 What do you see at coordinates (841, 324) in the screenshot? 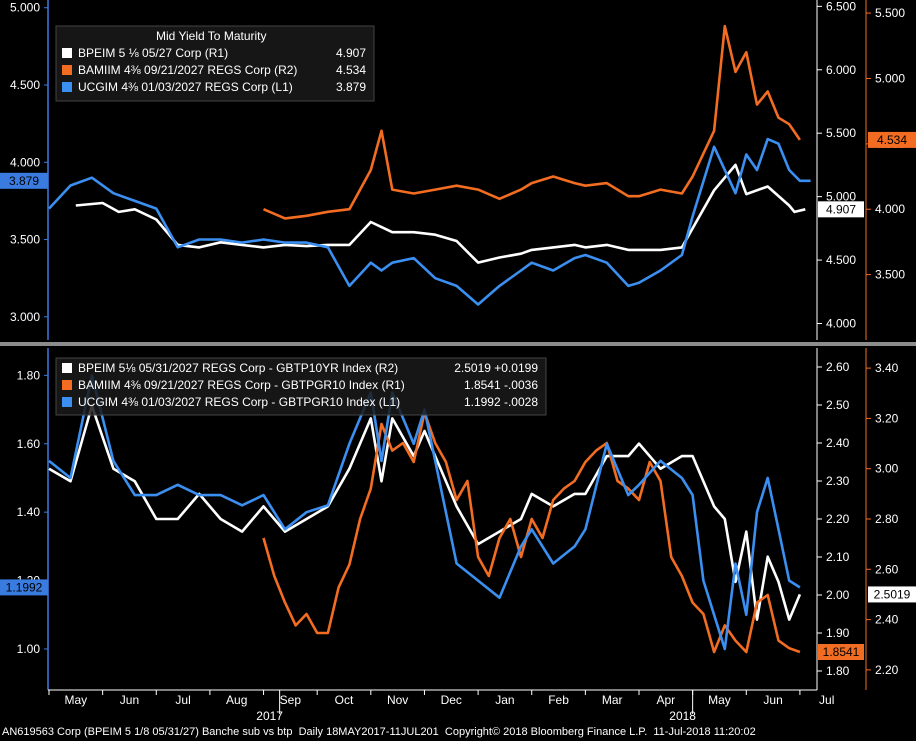
I see `right-1-tick-label: 4.000` at bounding box center [841, 324].